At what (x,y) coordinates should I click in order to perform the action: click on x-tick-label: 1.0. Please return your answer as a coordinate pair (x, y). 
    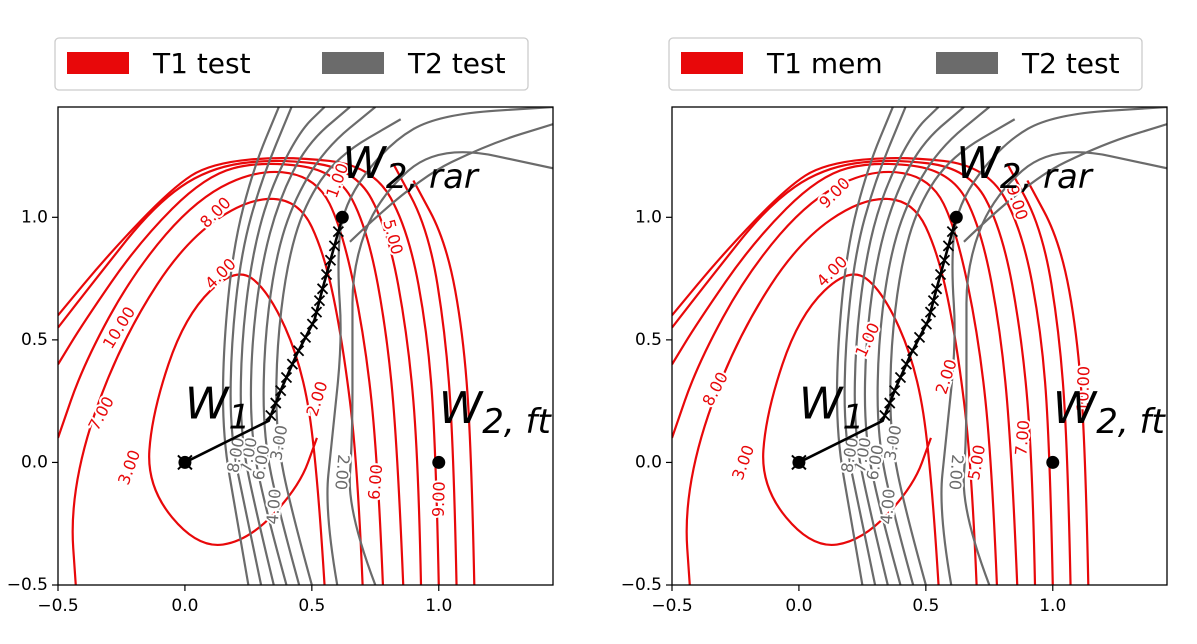
    Looking at the image, I should click on (1052, 606).